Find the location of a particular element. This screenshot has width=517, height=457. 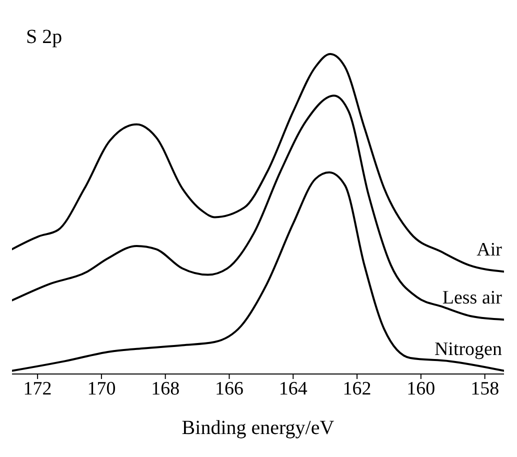

series-label: Air is located at coordinates (489, 250).